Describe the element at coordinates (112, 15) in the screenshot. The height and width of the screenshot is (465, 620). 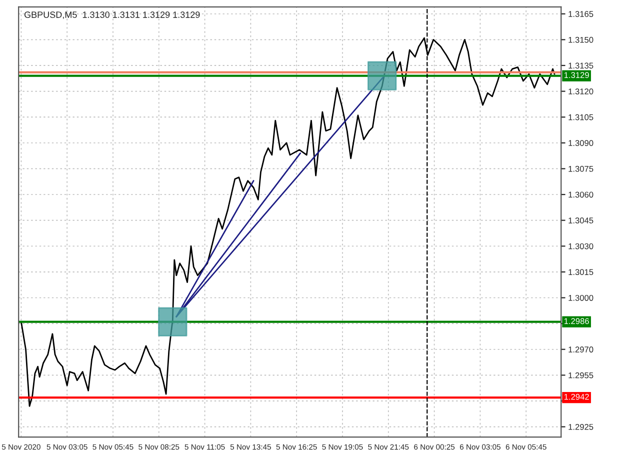
I see `chart-title: GBPUSD,M5 1.3130 1.3131 1.3129 1.3129` at that location.